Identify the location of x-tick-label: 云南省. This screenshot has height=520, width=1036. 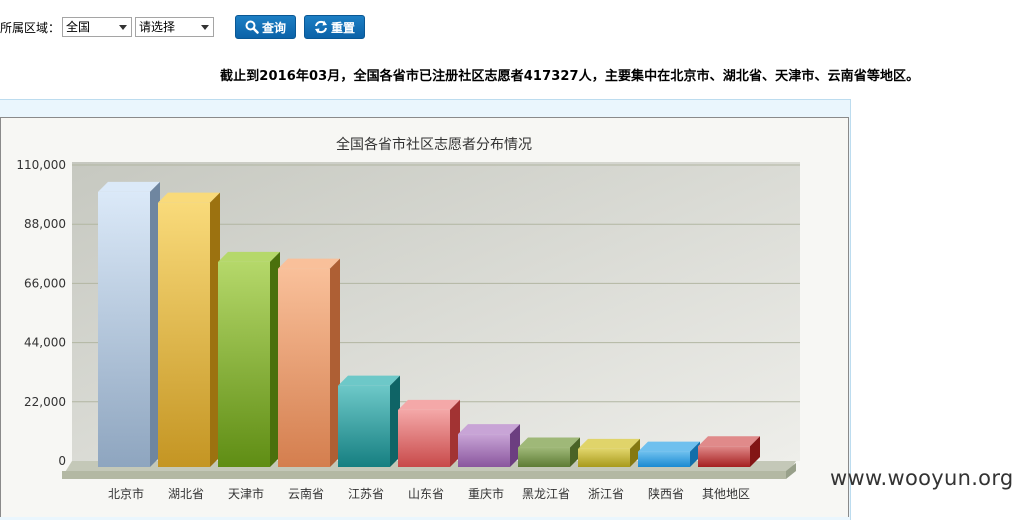
(306, 493).